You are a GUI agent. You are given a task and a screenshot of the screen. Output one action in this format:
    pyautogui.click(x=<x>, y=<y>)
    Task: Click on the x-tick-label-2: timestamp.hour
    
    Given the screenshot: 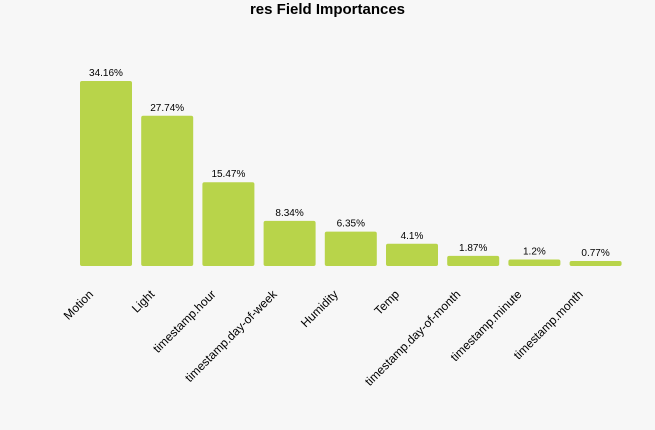 What is the action you would take?
    pyautogui.click(x=184, y=321)
    